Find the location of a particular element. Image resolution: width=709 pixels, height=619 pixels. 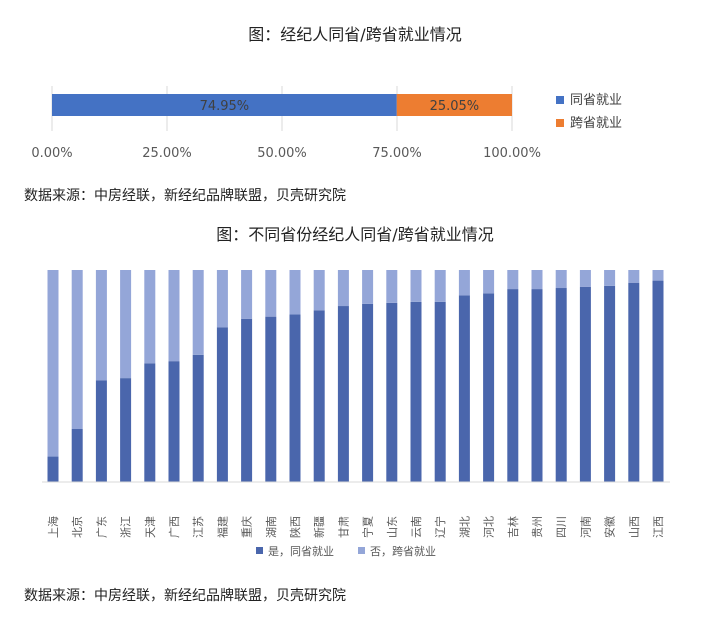

chart1-tick-label: 75.00% is located at coordinates (397, 153).